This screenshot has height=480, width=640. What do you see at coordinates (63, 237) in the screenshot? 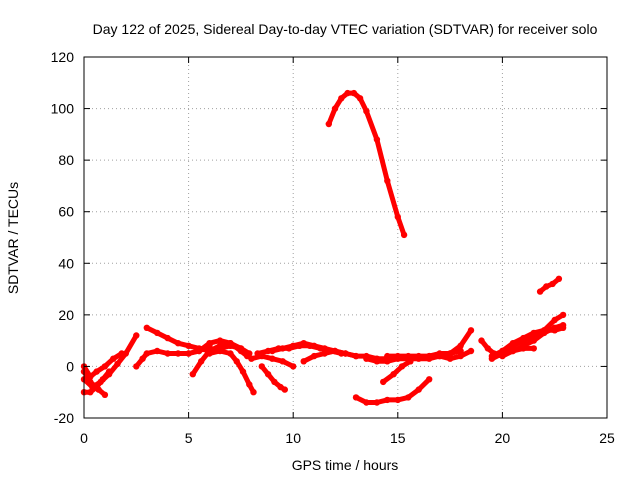
I see `y-tick-labels: -20 0 20 40 60 80 100 120` at bounding box center [63, 237].